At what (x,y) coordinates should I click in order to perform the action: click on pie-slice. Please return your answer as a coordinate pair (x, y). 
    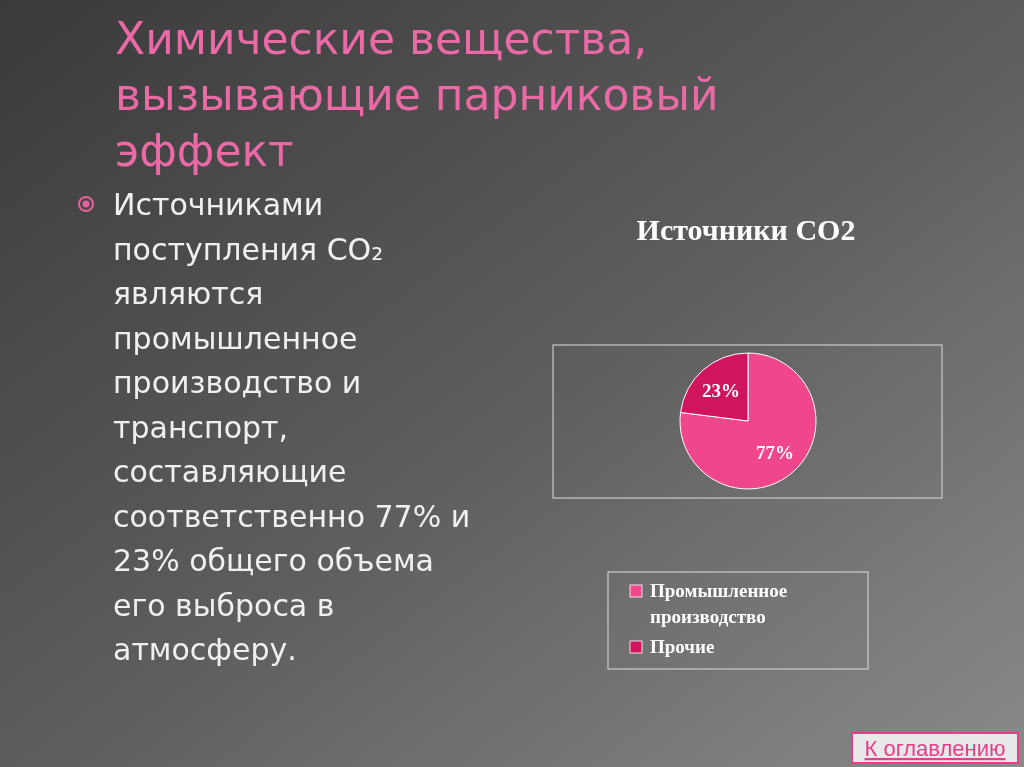
    Looking at the image, I should click on (748, 421).